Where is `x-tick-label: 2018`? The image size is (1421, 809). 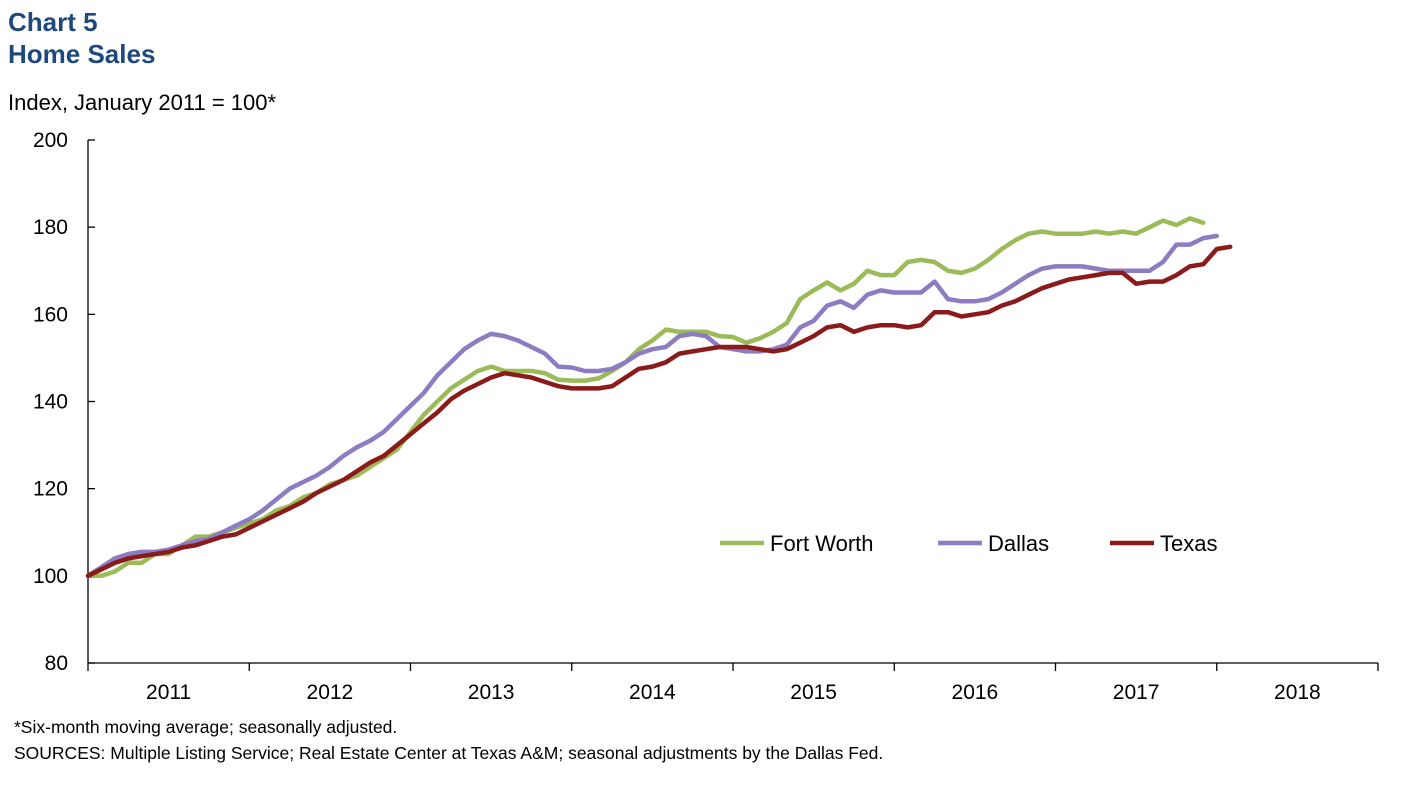 x-tick-label: 2018 is located at coordinates (1297, 692).